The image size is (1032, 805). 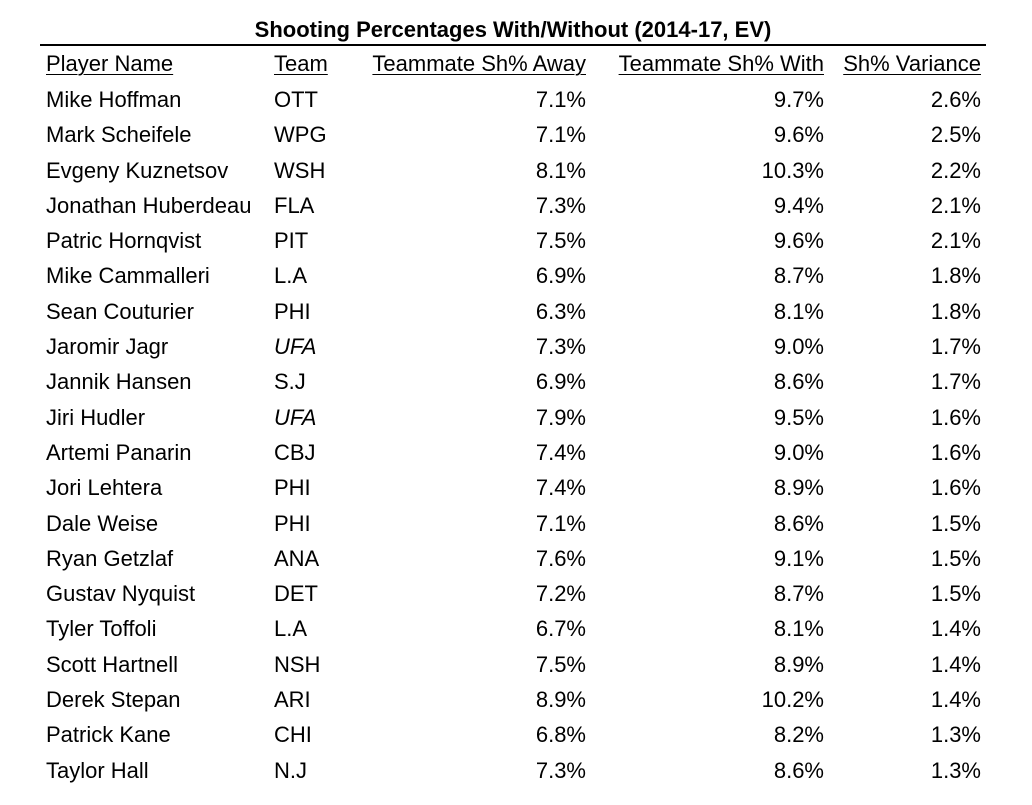 What do you see at coordinates (119, 382) in the screenshot?
I see `player-name-cell: Jannik Hansen` at bounding box center [119, 382].